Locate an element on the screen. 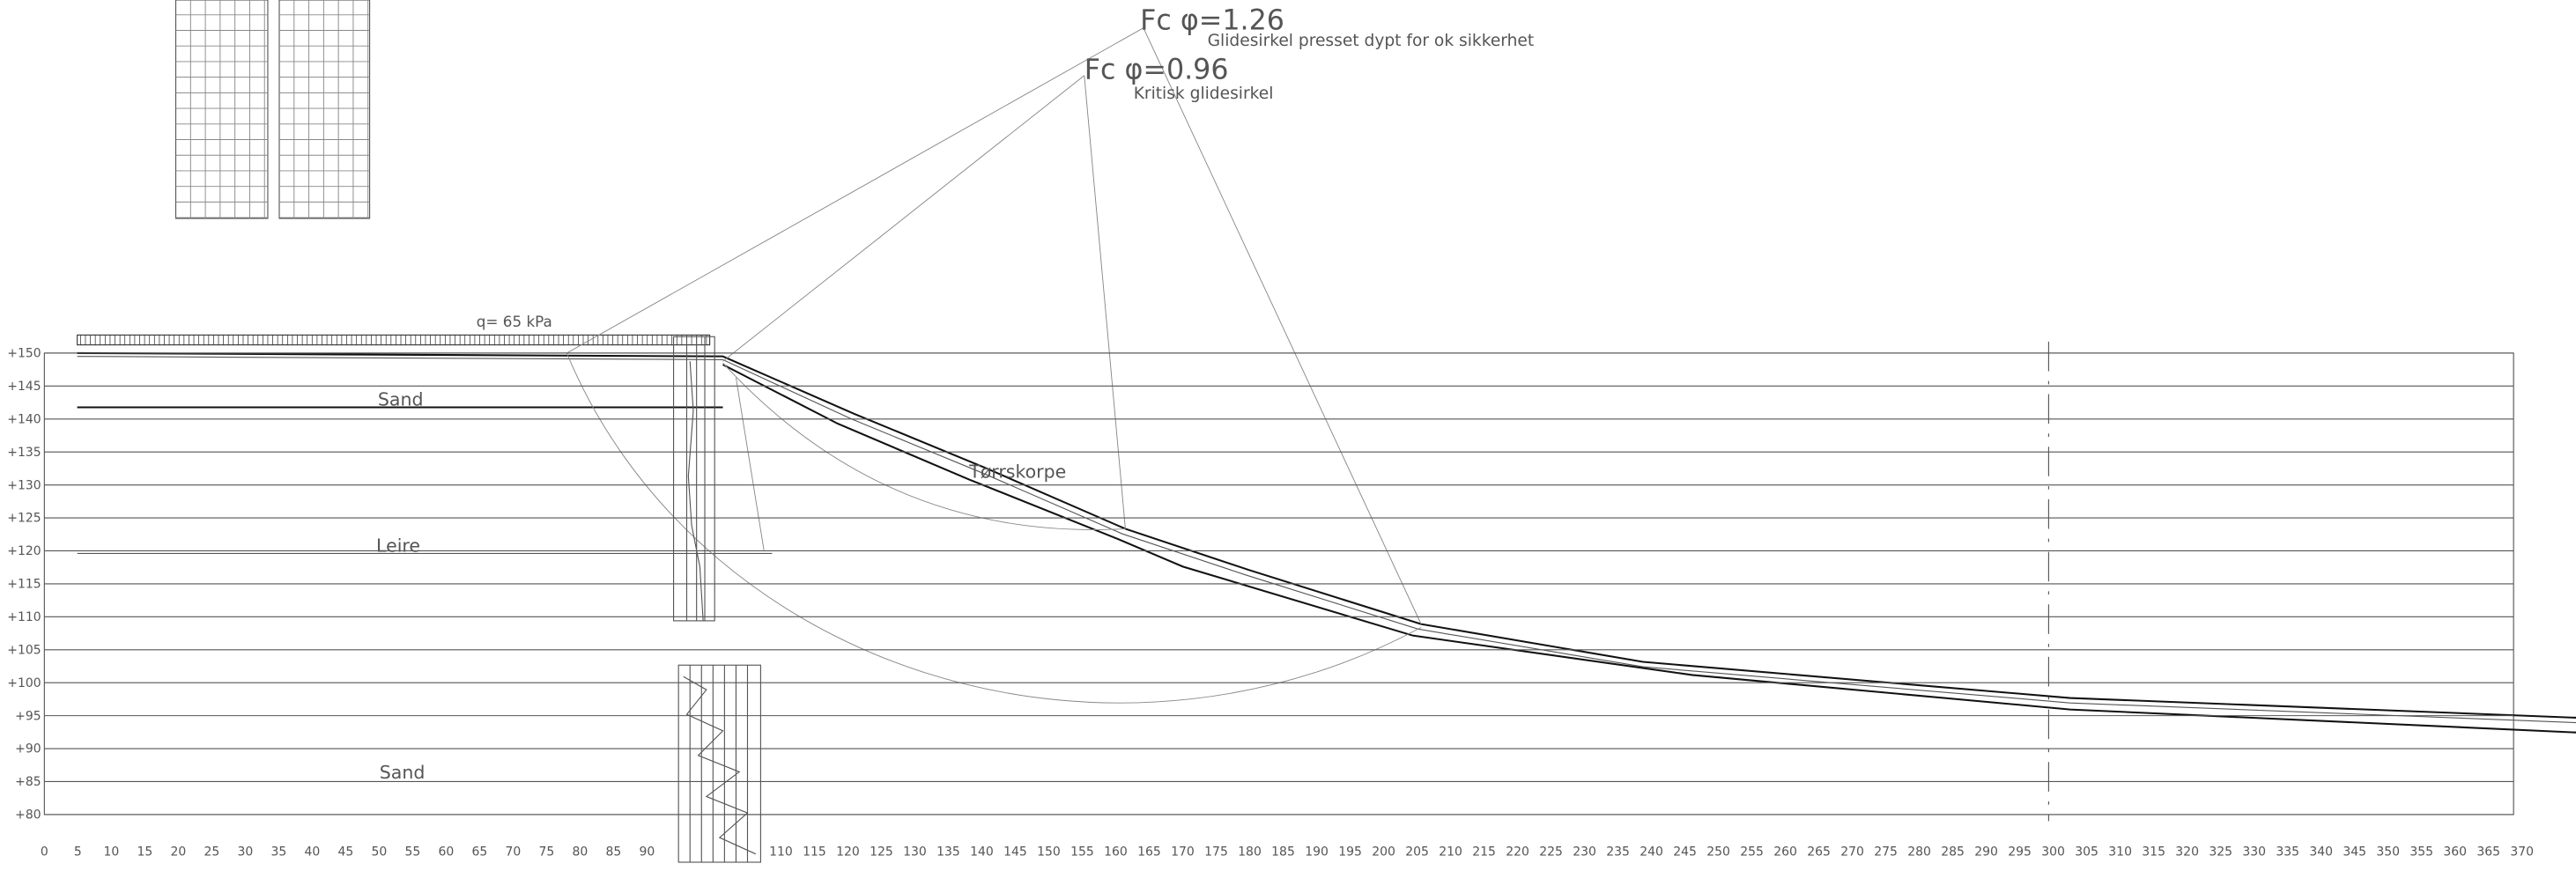 Image resolution: width=2576 pixels, height=871 pixels. borehole-1-log is located at coordinates (696, 478).